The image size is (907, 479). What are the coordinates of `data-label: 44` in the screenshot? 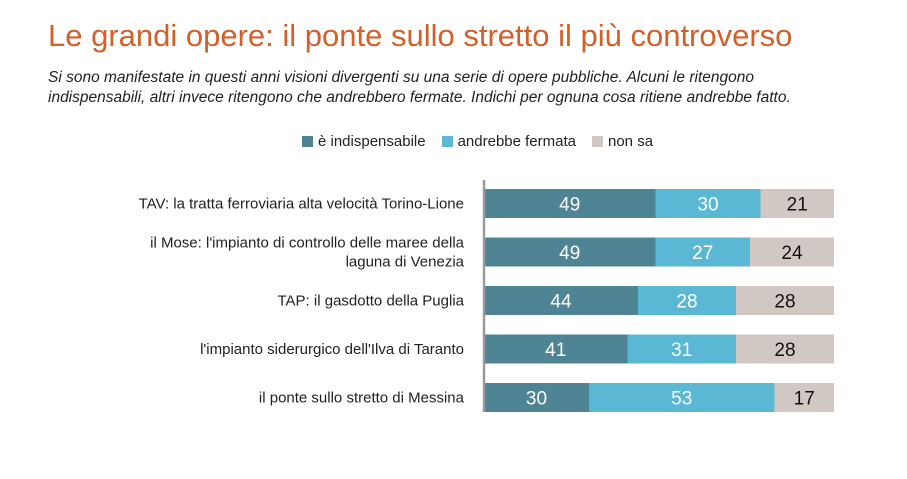 It's located at (561, 302).